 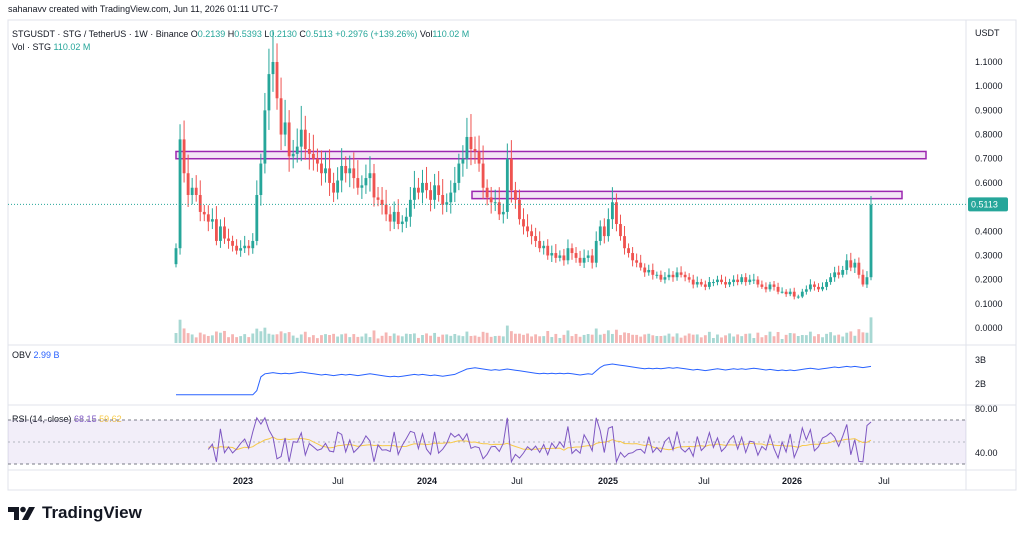 I want to click on obv-legend: OBV 2.99 B, so click(x=36, y=355).